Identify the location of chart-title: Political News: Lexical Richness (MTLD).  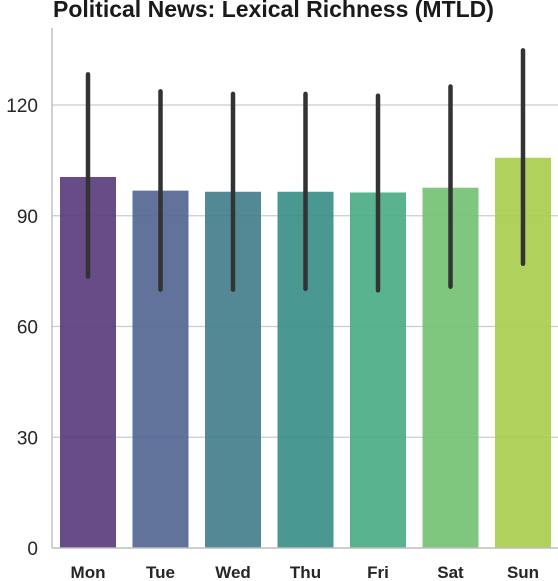
(273, 11).